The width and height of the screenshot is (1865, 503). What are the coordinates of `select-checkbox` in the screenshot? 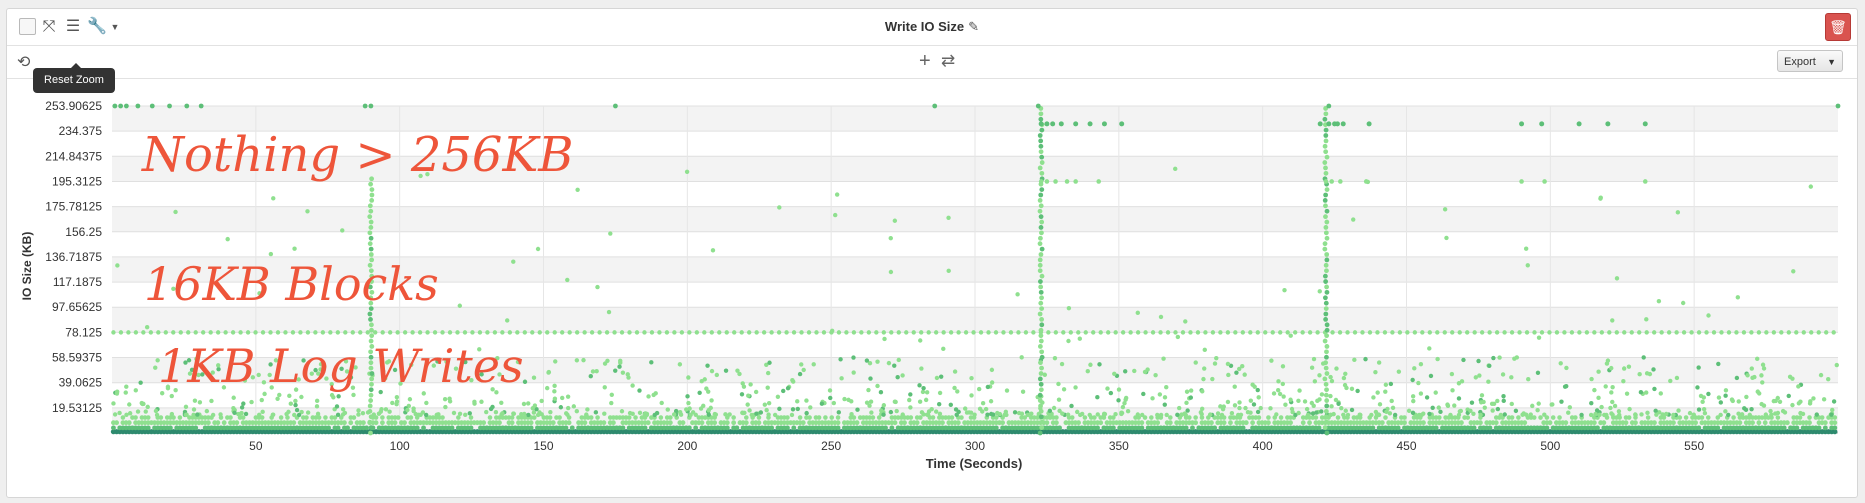 It's located at (27, 26).